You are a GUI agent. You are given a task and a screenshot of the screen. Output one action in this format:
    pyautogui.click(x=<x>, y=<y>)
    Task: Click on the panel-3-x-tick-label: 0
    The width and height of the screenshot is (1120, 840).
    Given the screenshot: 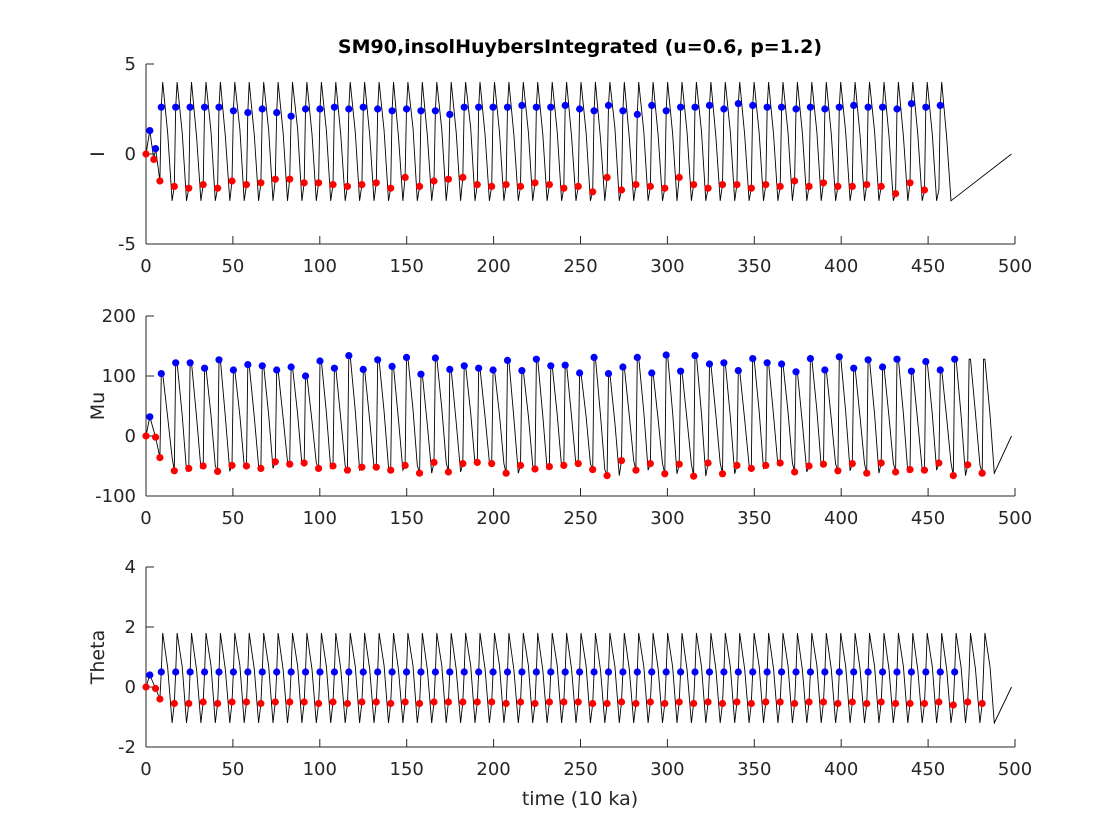 What is the action you would take?
    pyautogui.click(x=145, y=769)
    